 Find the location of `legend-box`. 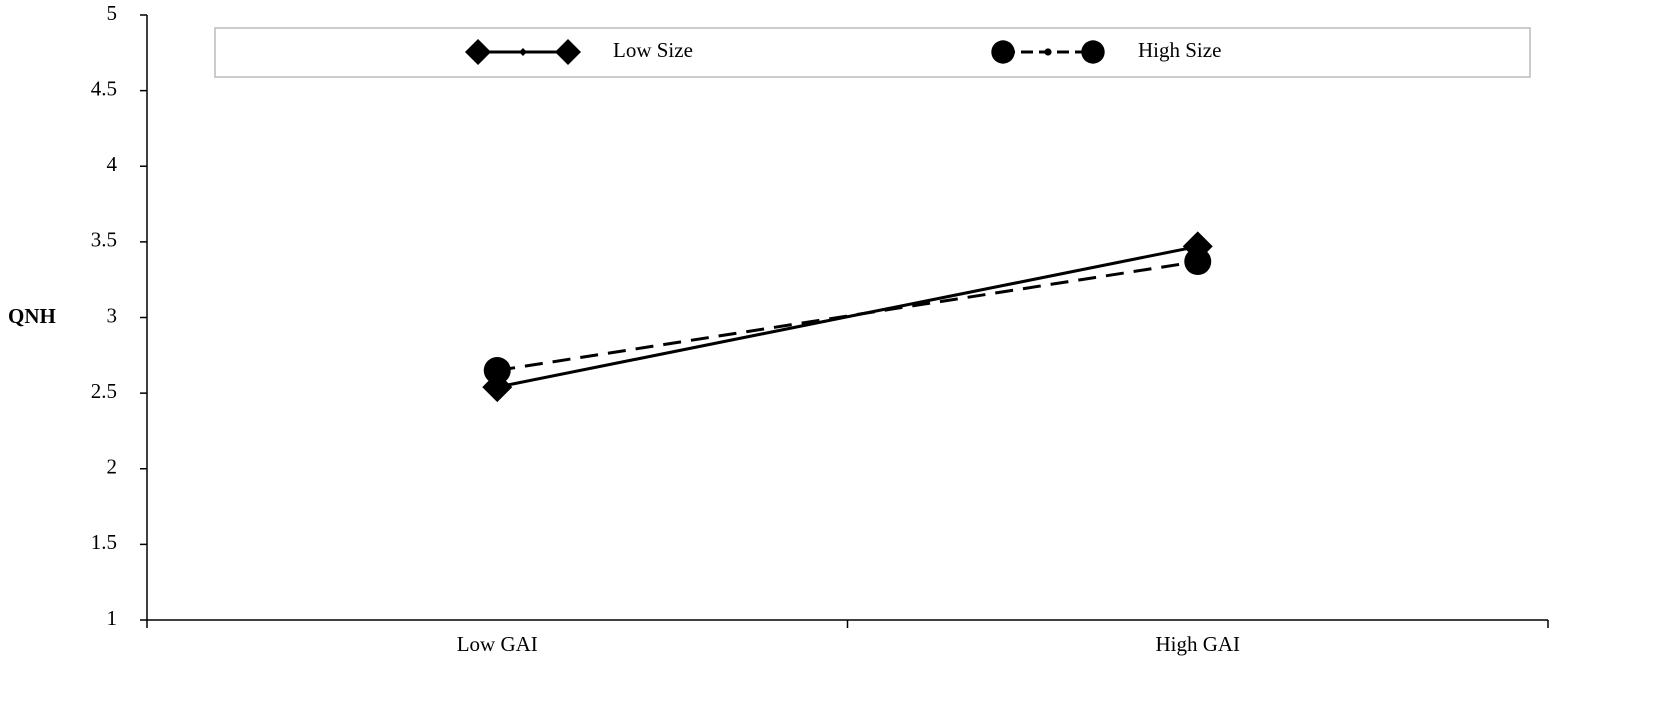

legend-box is located at coordinates (872, 52).